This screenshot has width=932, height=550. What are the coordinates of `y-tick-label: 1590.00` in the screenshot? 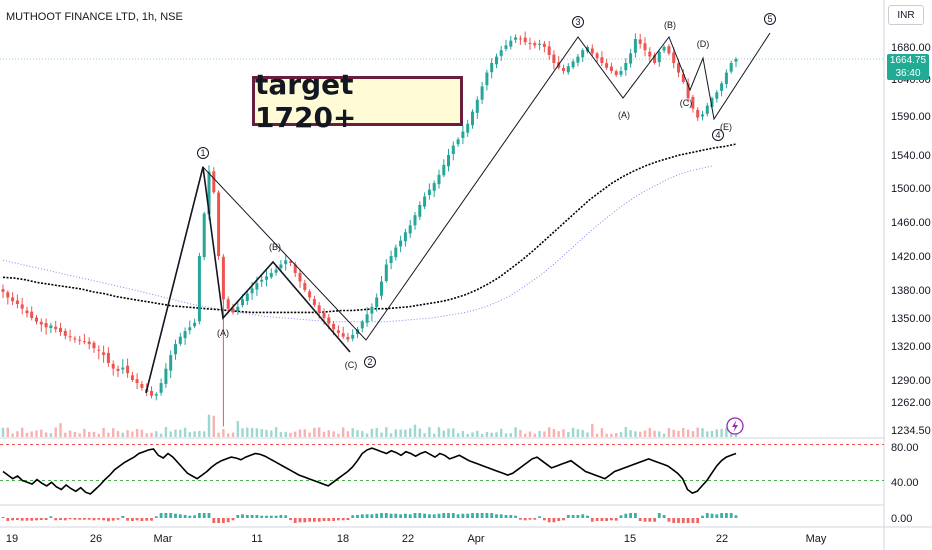 It's located at (911, 117).